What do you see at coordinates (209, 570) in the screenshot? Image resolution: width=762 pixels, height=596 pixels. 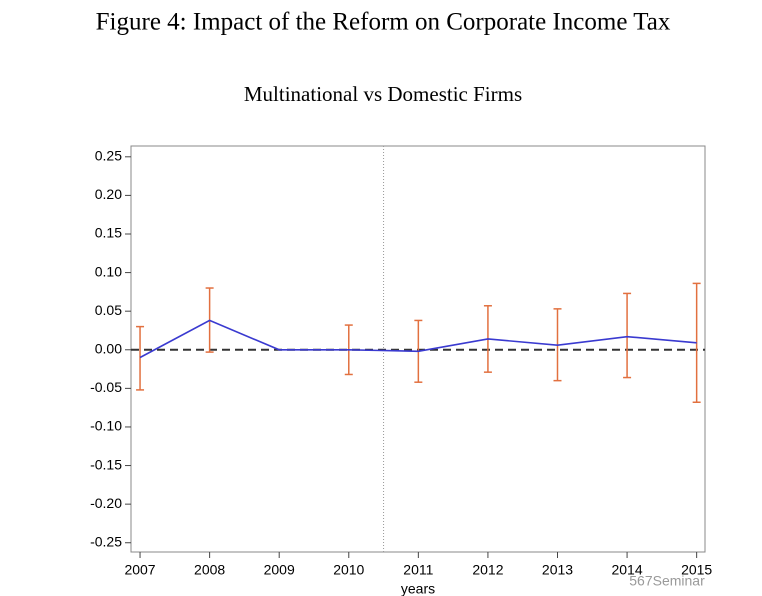 I see `x-tick-label: 2008` at bounding box center [209, 570].